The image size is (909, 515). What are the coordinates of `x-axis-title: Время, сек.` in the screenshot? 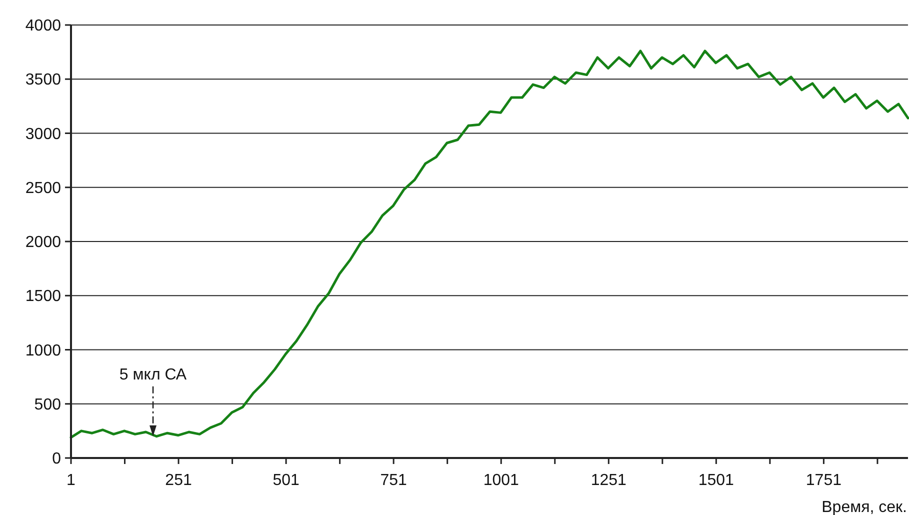 It's located at (864, 507).